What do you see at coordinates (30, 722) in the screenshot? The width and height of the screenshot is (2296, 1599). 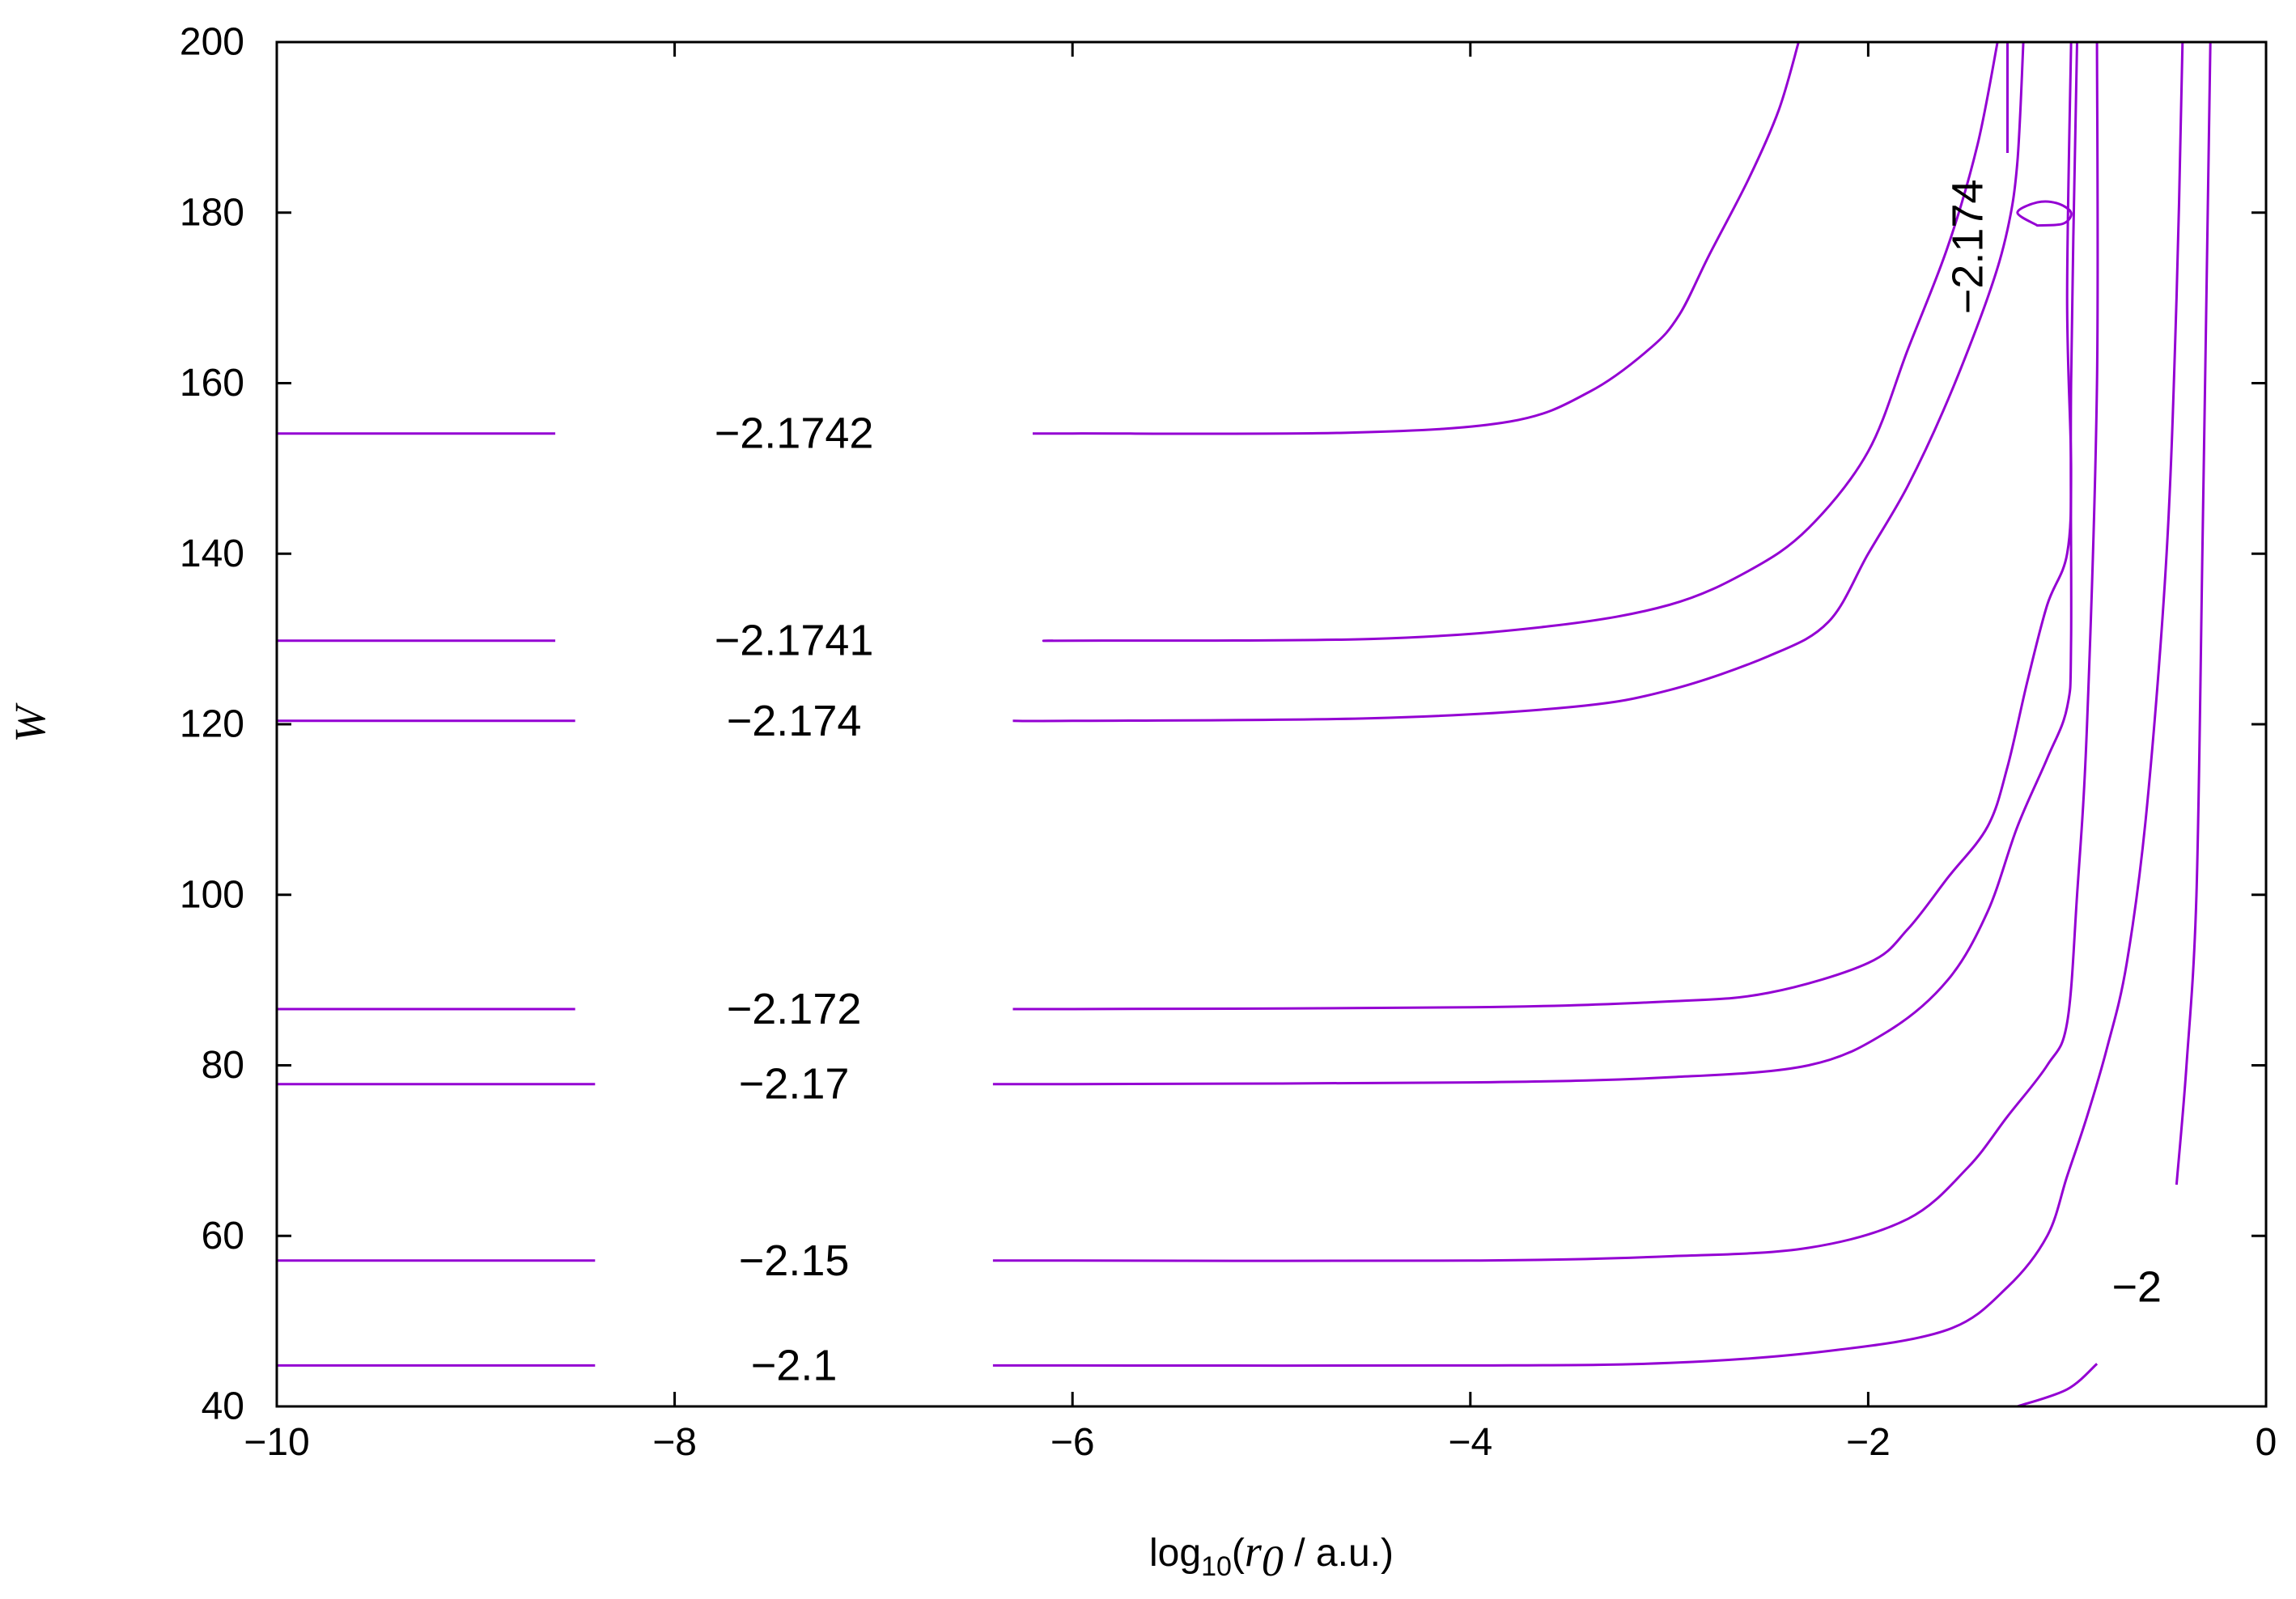 I see `y-axis-label: W` at bounding box center [30, 722].